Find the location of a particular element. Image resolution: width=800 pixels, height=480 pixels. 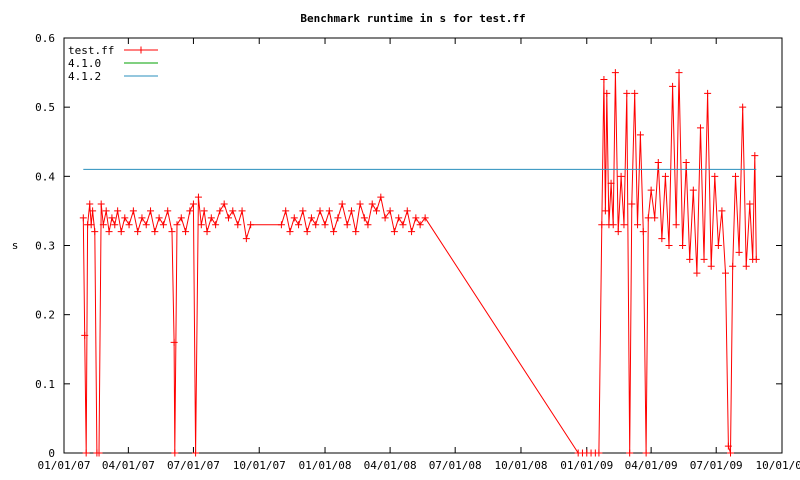

y-tick-label: 0.2 is located at coordinates (45, 315).